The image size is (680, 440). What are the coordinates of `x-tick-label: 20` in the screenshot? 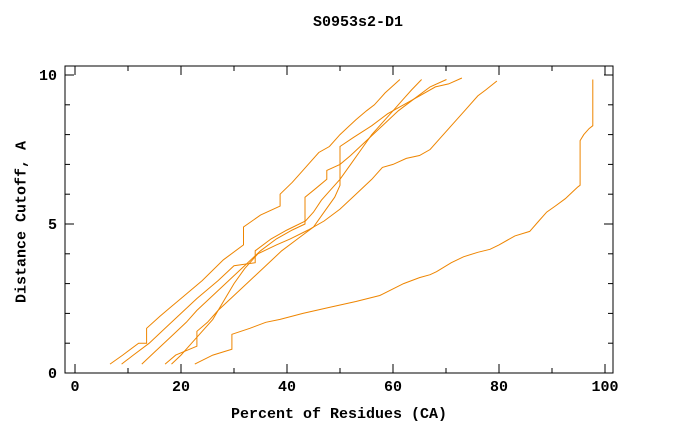 It's located at (181, 387).